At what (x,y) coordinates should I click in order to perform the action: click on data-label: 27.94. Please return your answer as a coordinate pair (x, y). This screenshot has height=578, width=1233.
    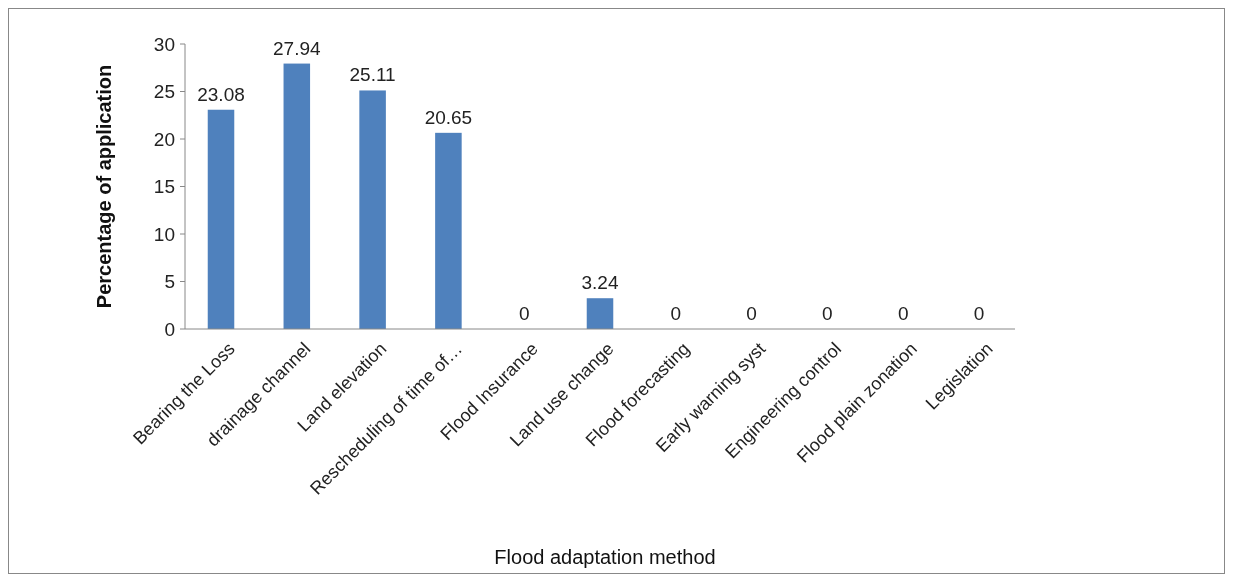
    Looking at the image, I should click on (297, 48).